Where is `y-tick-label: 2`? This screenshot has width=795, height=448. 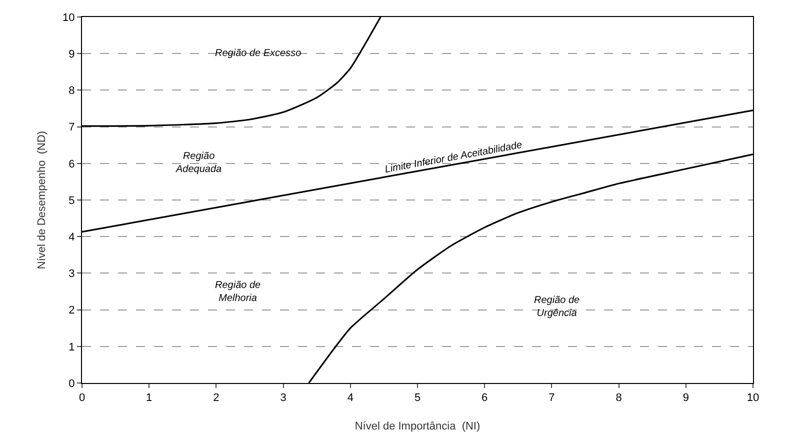 y-tick-label: 2 is located at coordinates (71, 310).